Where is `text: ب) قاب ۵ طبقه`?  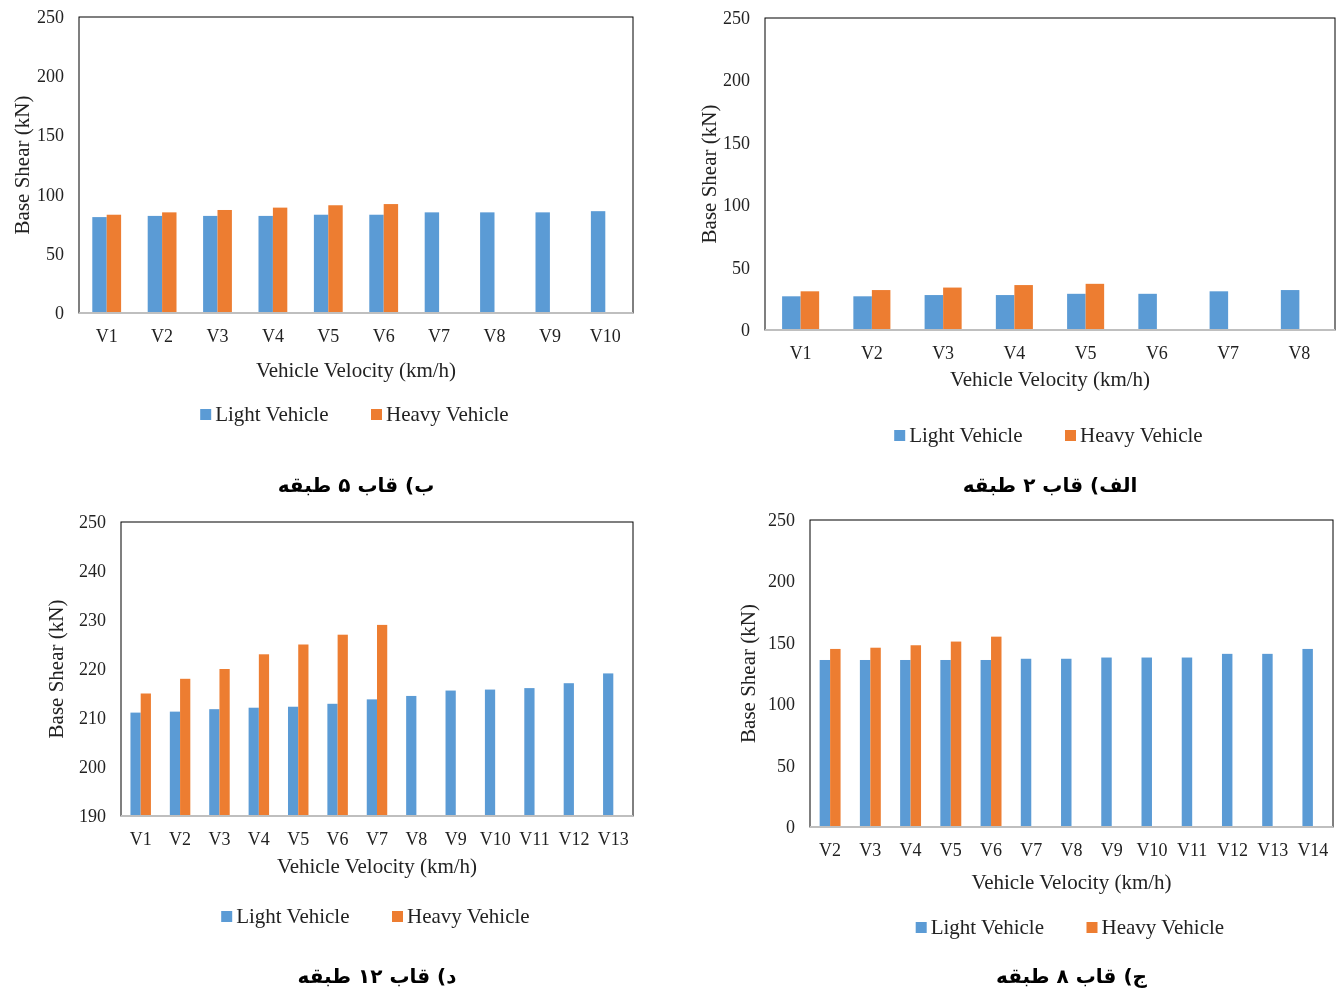
text: ب) قاب ۵ طبقه is located at coordinates (356, 485).